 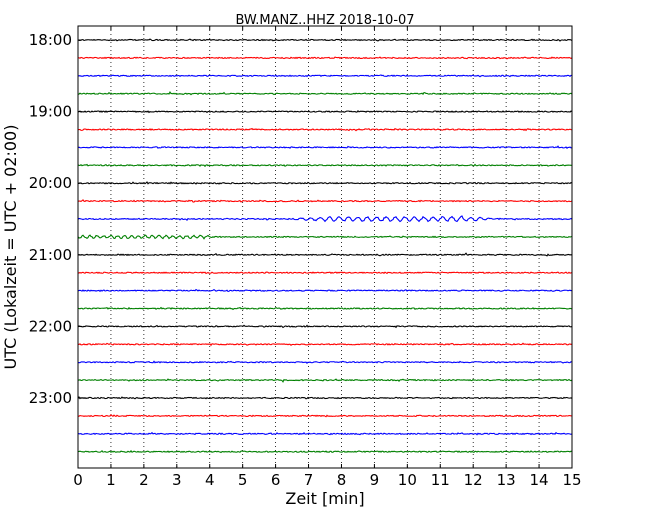 I want to click on x-tick-label: 10, so click(x=407, y=480).